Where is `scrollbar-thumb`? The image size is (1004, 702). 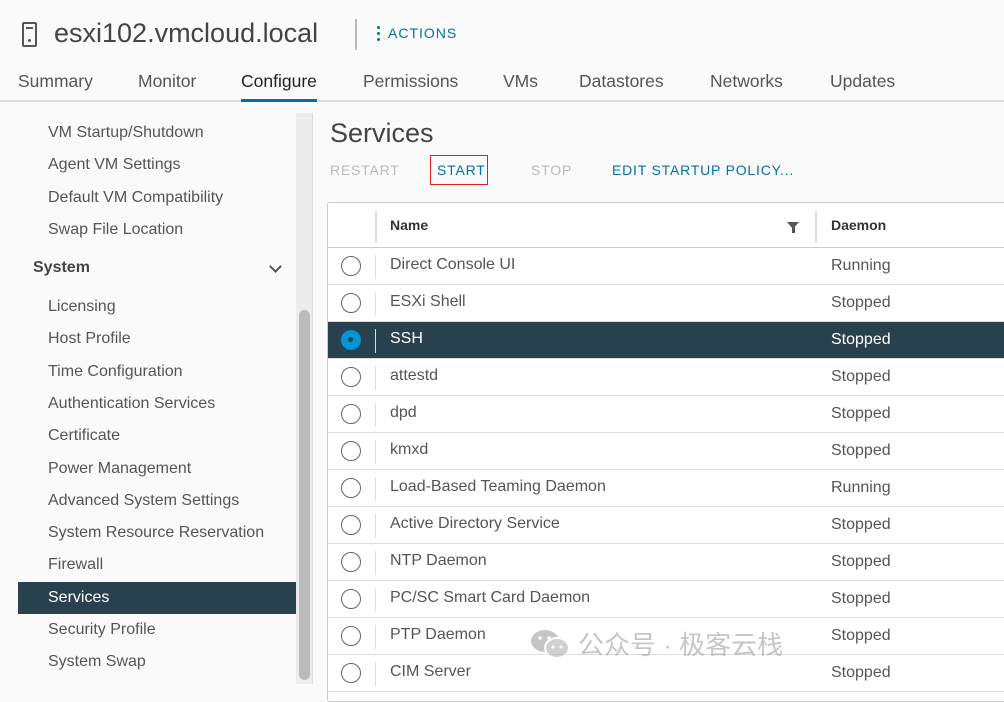 scrollbar-thumb is located at coordinates (304, 495).